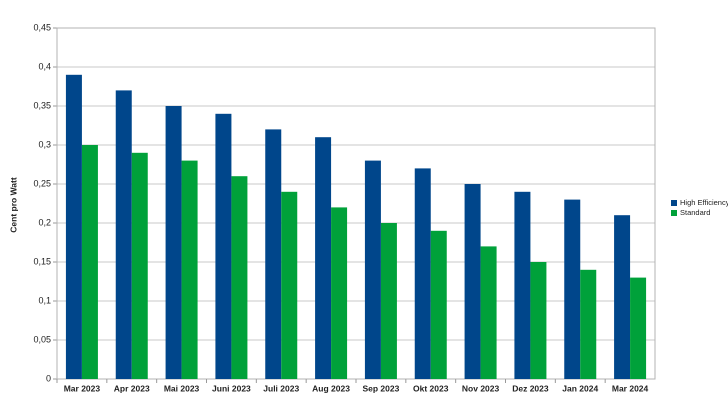 Image resolution: width=728 pixels, height=410 pixels. I want to click on y-tick-label: 0,4, so click(44, 66).